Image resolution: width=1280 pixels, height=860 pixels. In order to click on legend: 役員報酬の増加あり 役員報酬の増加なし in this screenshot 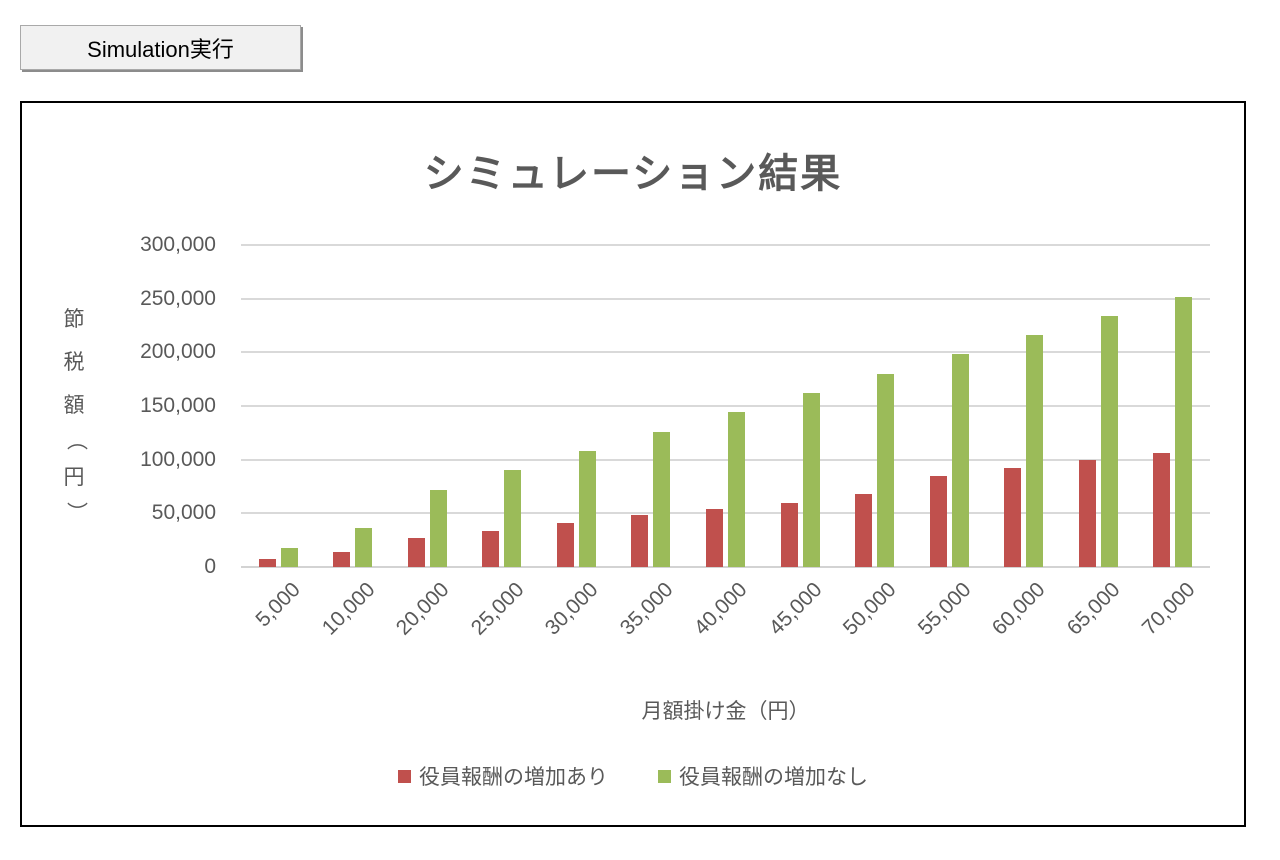, I will do `click(633, 776)`.